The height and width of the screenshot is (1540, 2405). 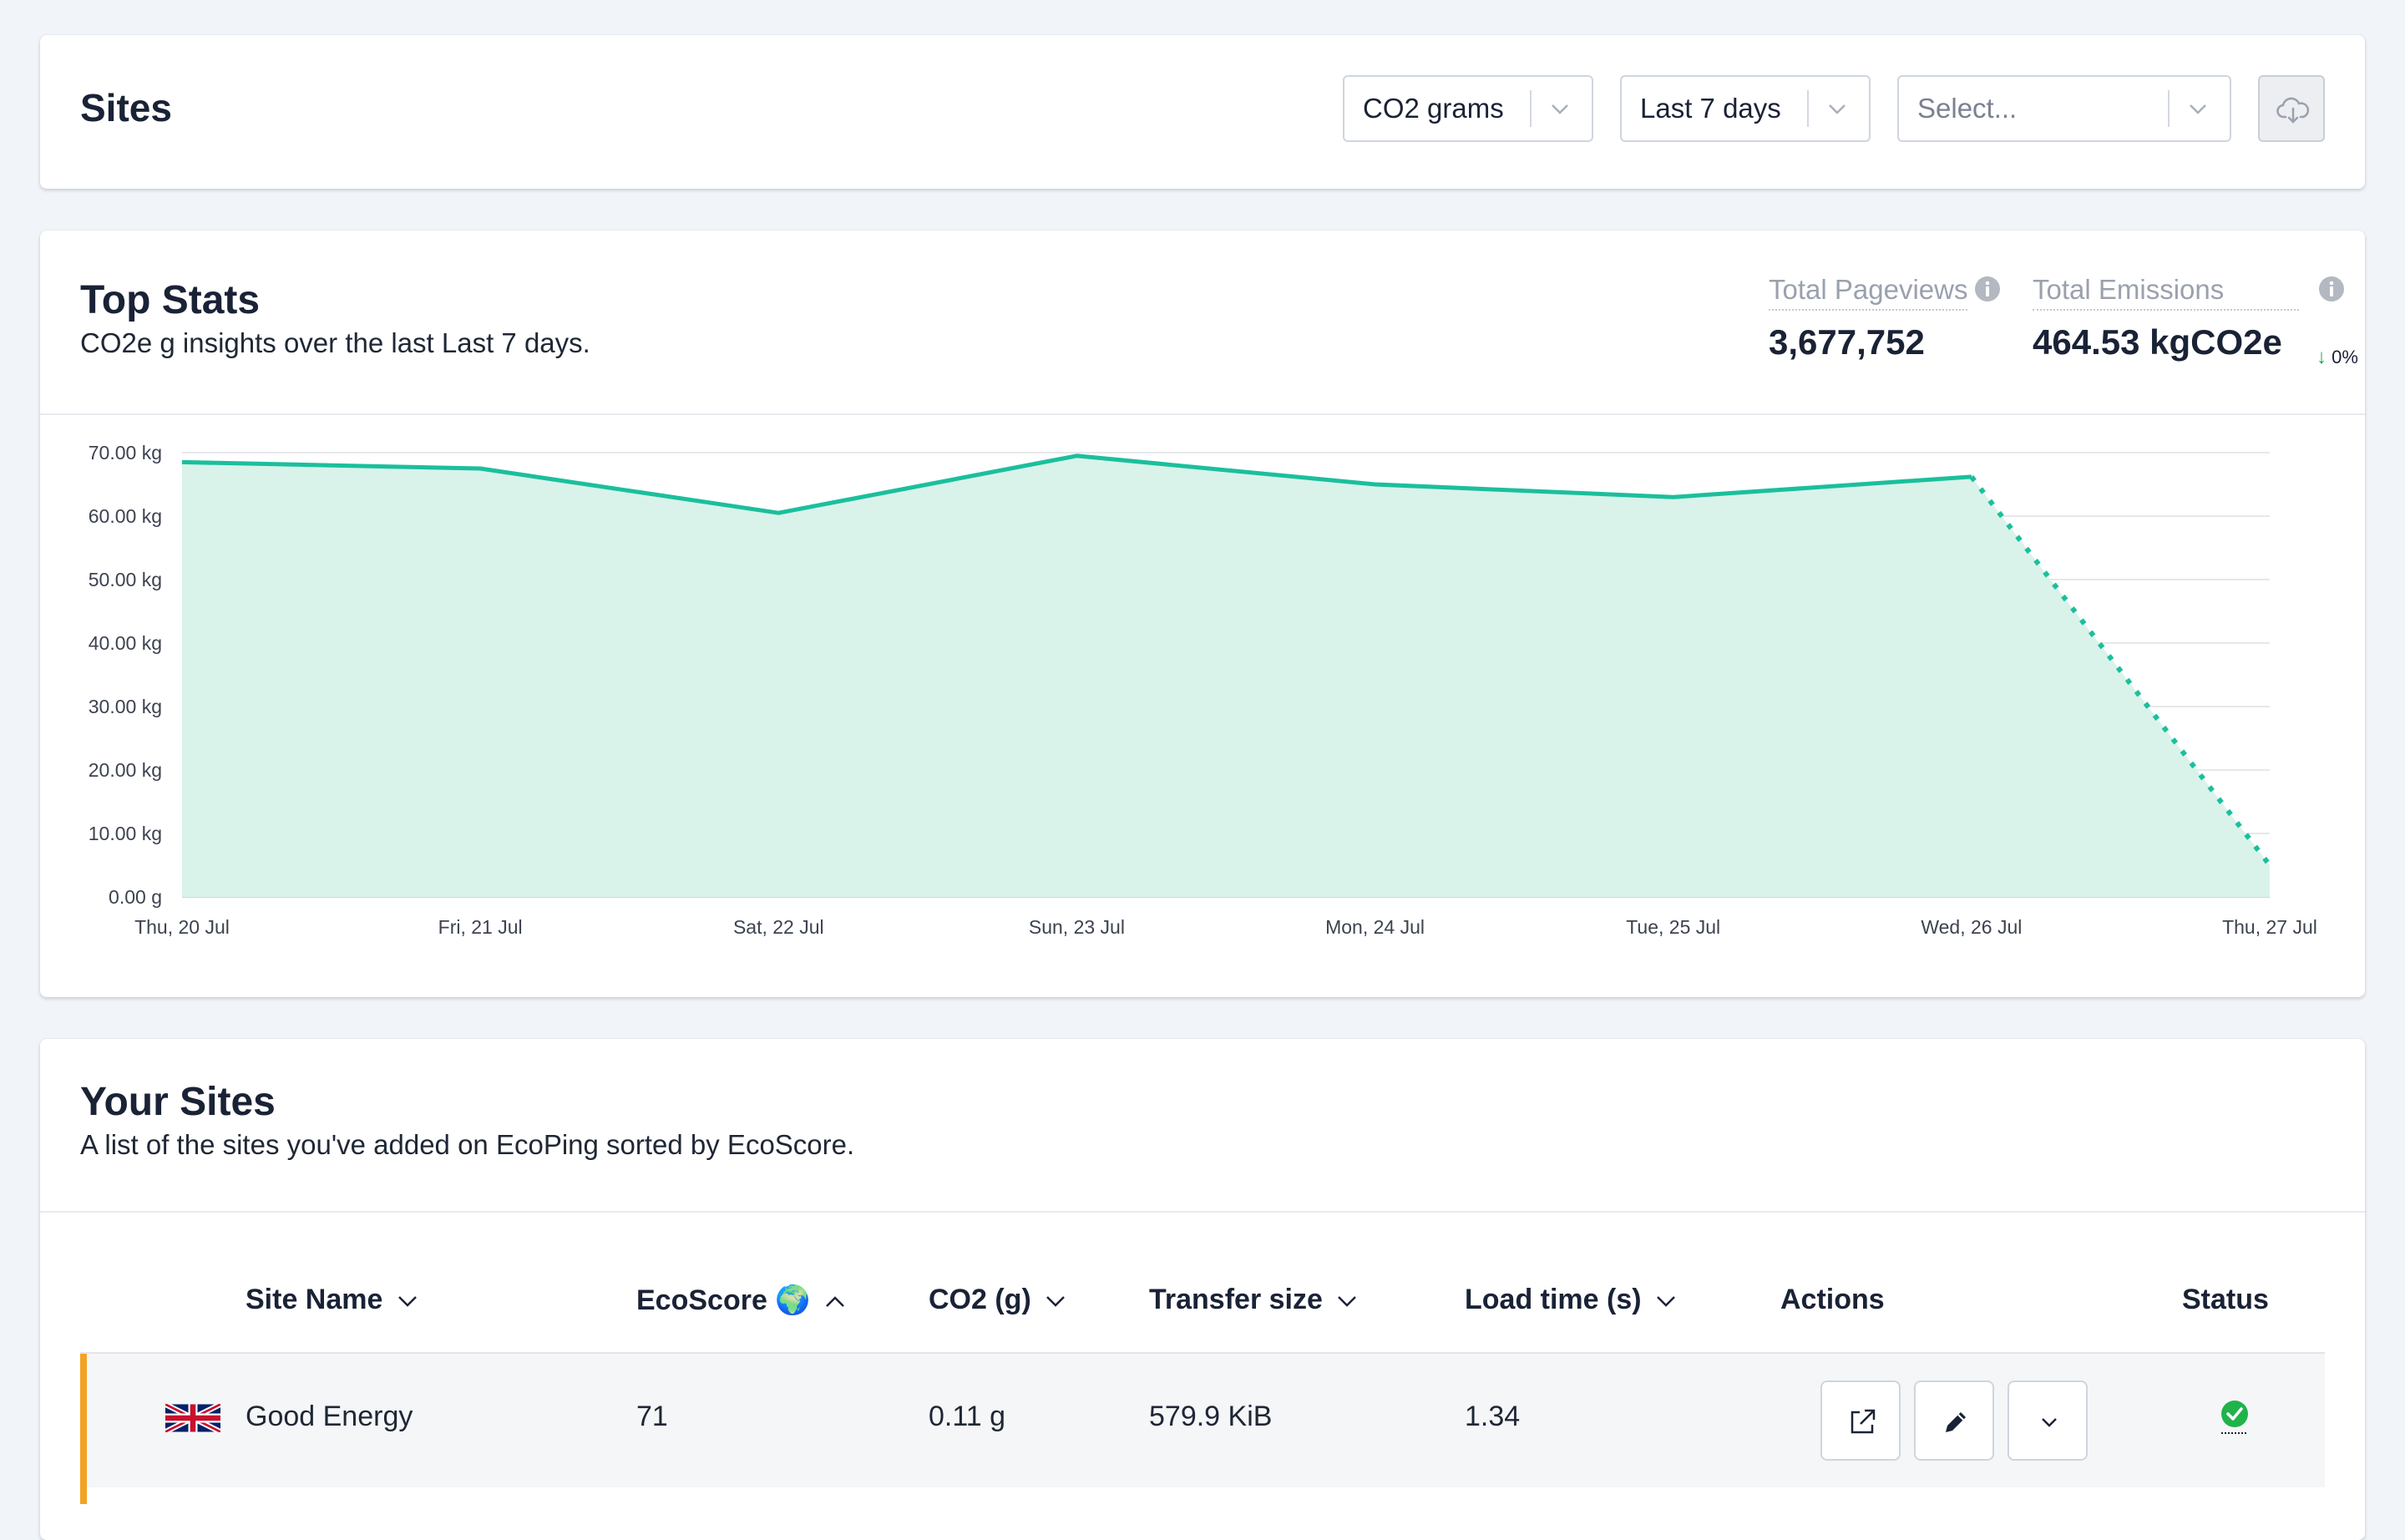 What do you see at coordinates (778, 927) in the screenshot?
I see `x-tick-label: Sat, 22 Jul` at bounding box center [778, 927].